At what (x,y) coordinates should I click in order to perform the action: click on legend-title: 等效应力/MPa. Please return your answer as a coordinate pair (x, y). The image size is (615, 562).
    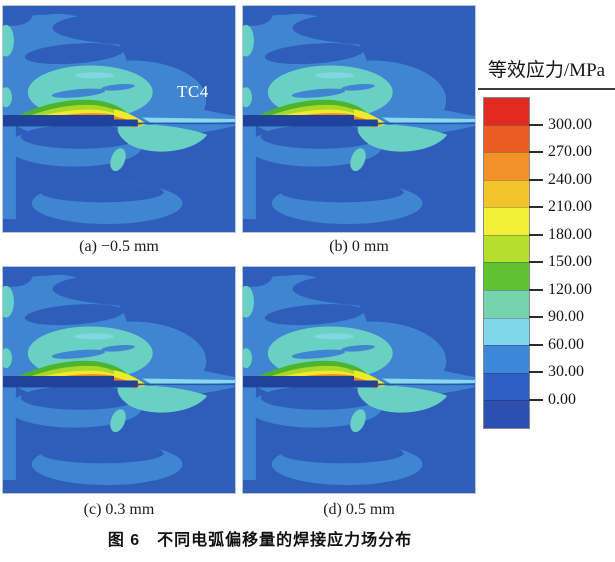
    Looking at the image, I should click on (546, 70).